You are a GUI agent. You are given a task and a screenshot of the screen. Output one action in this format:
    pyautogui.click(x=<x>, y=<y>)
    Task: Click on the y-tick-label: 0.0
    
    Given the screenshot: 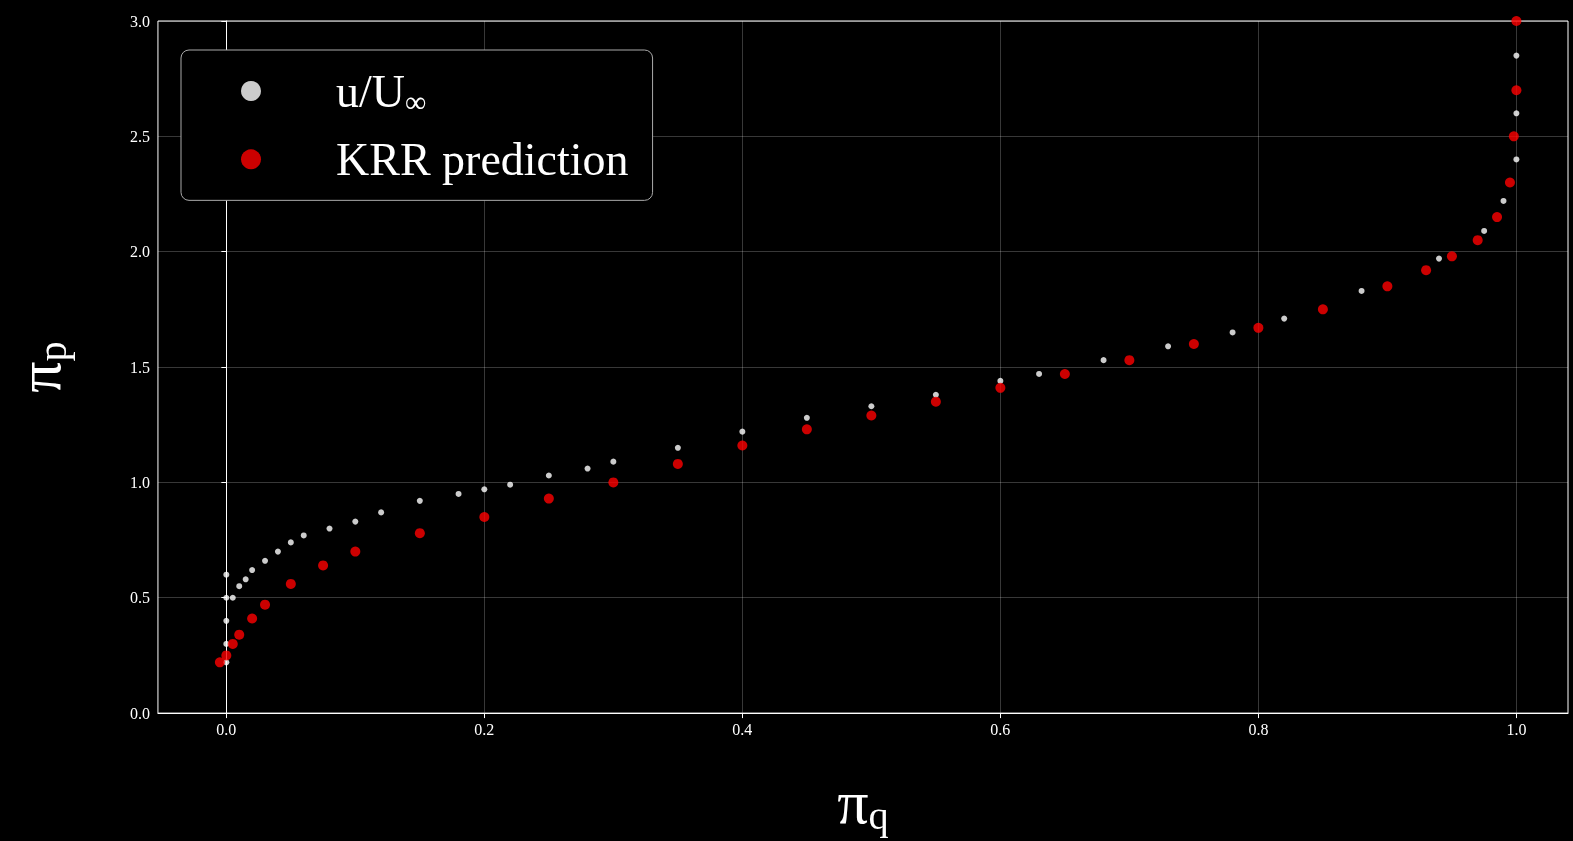 What is the action you would take?
    pyautogui.click(x=139, y=713)
    